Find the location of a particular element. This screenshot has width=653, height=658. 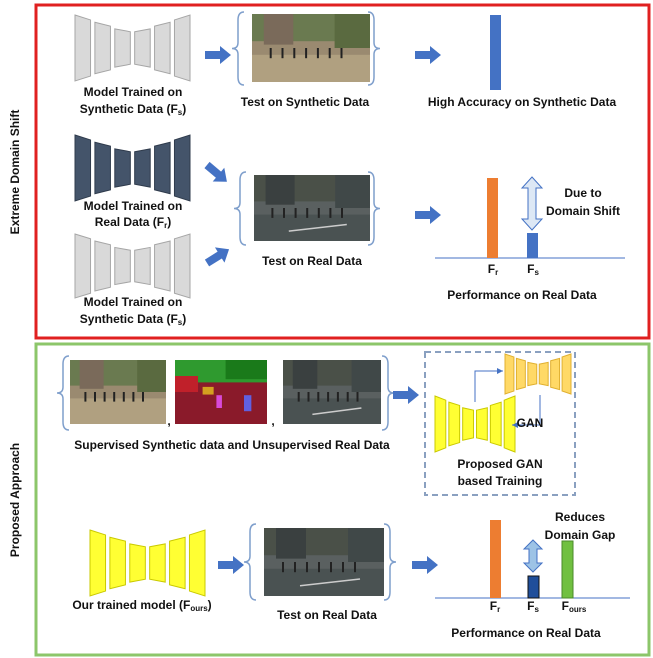

bar-label: Fs is located at coordinates (533, 606).